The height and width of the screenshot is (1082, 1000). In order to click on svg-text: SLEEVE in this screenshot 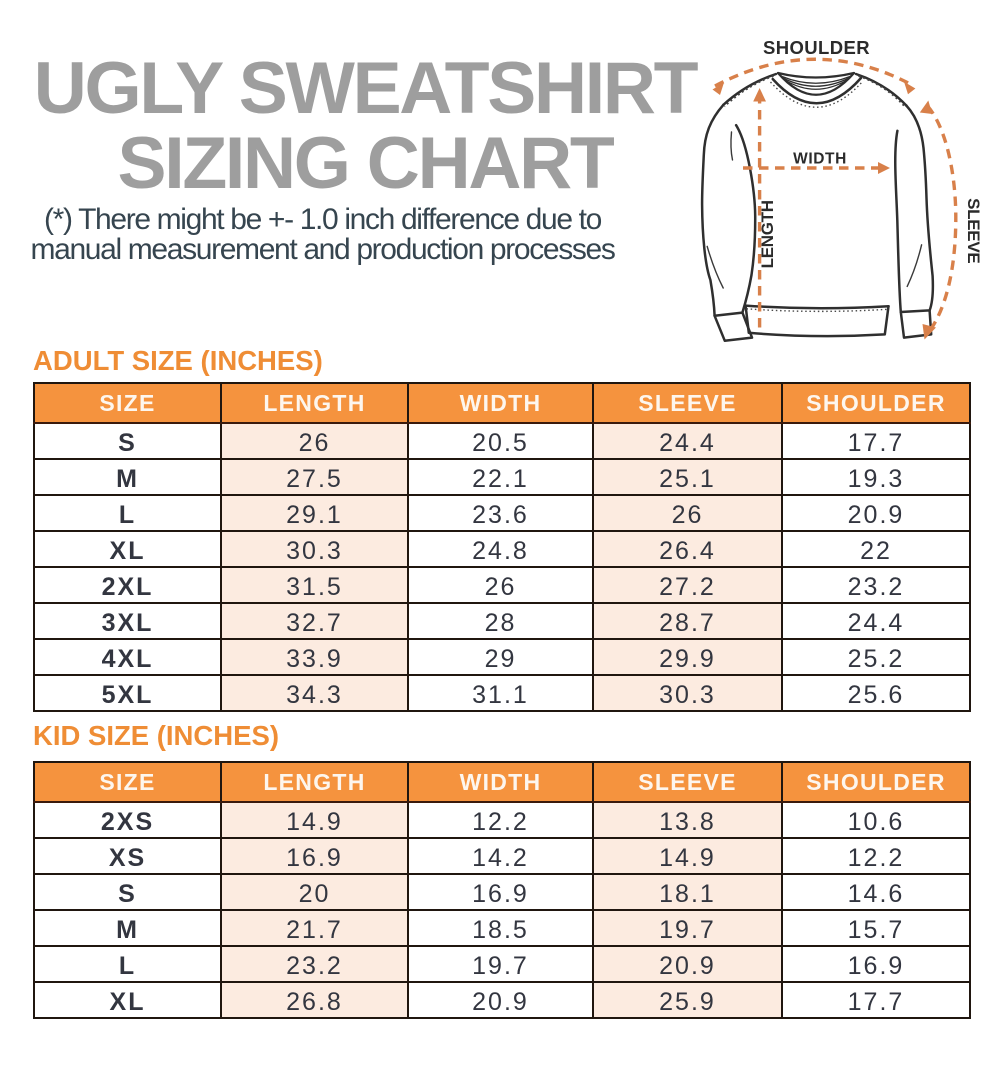, I will do `click(973, 230)`.